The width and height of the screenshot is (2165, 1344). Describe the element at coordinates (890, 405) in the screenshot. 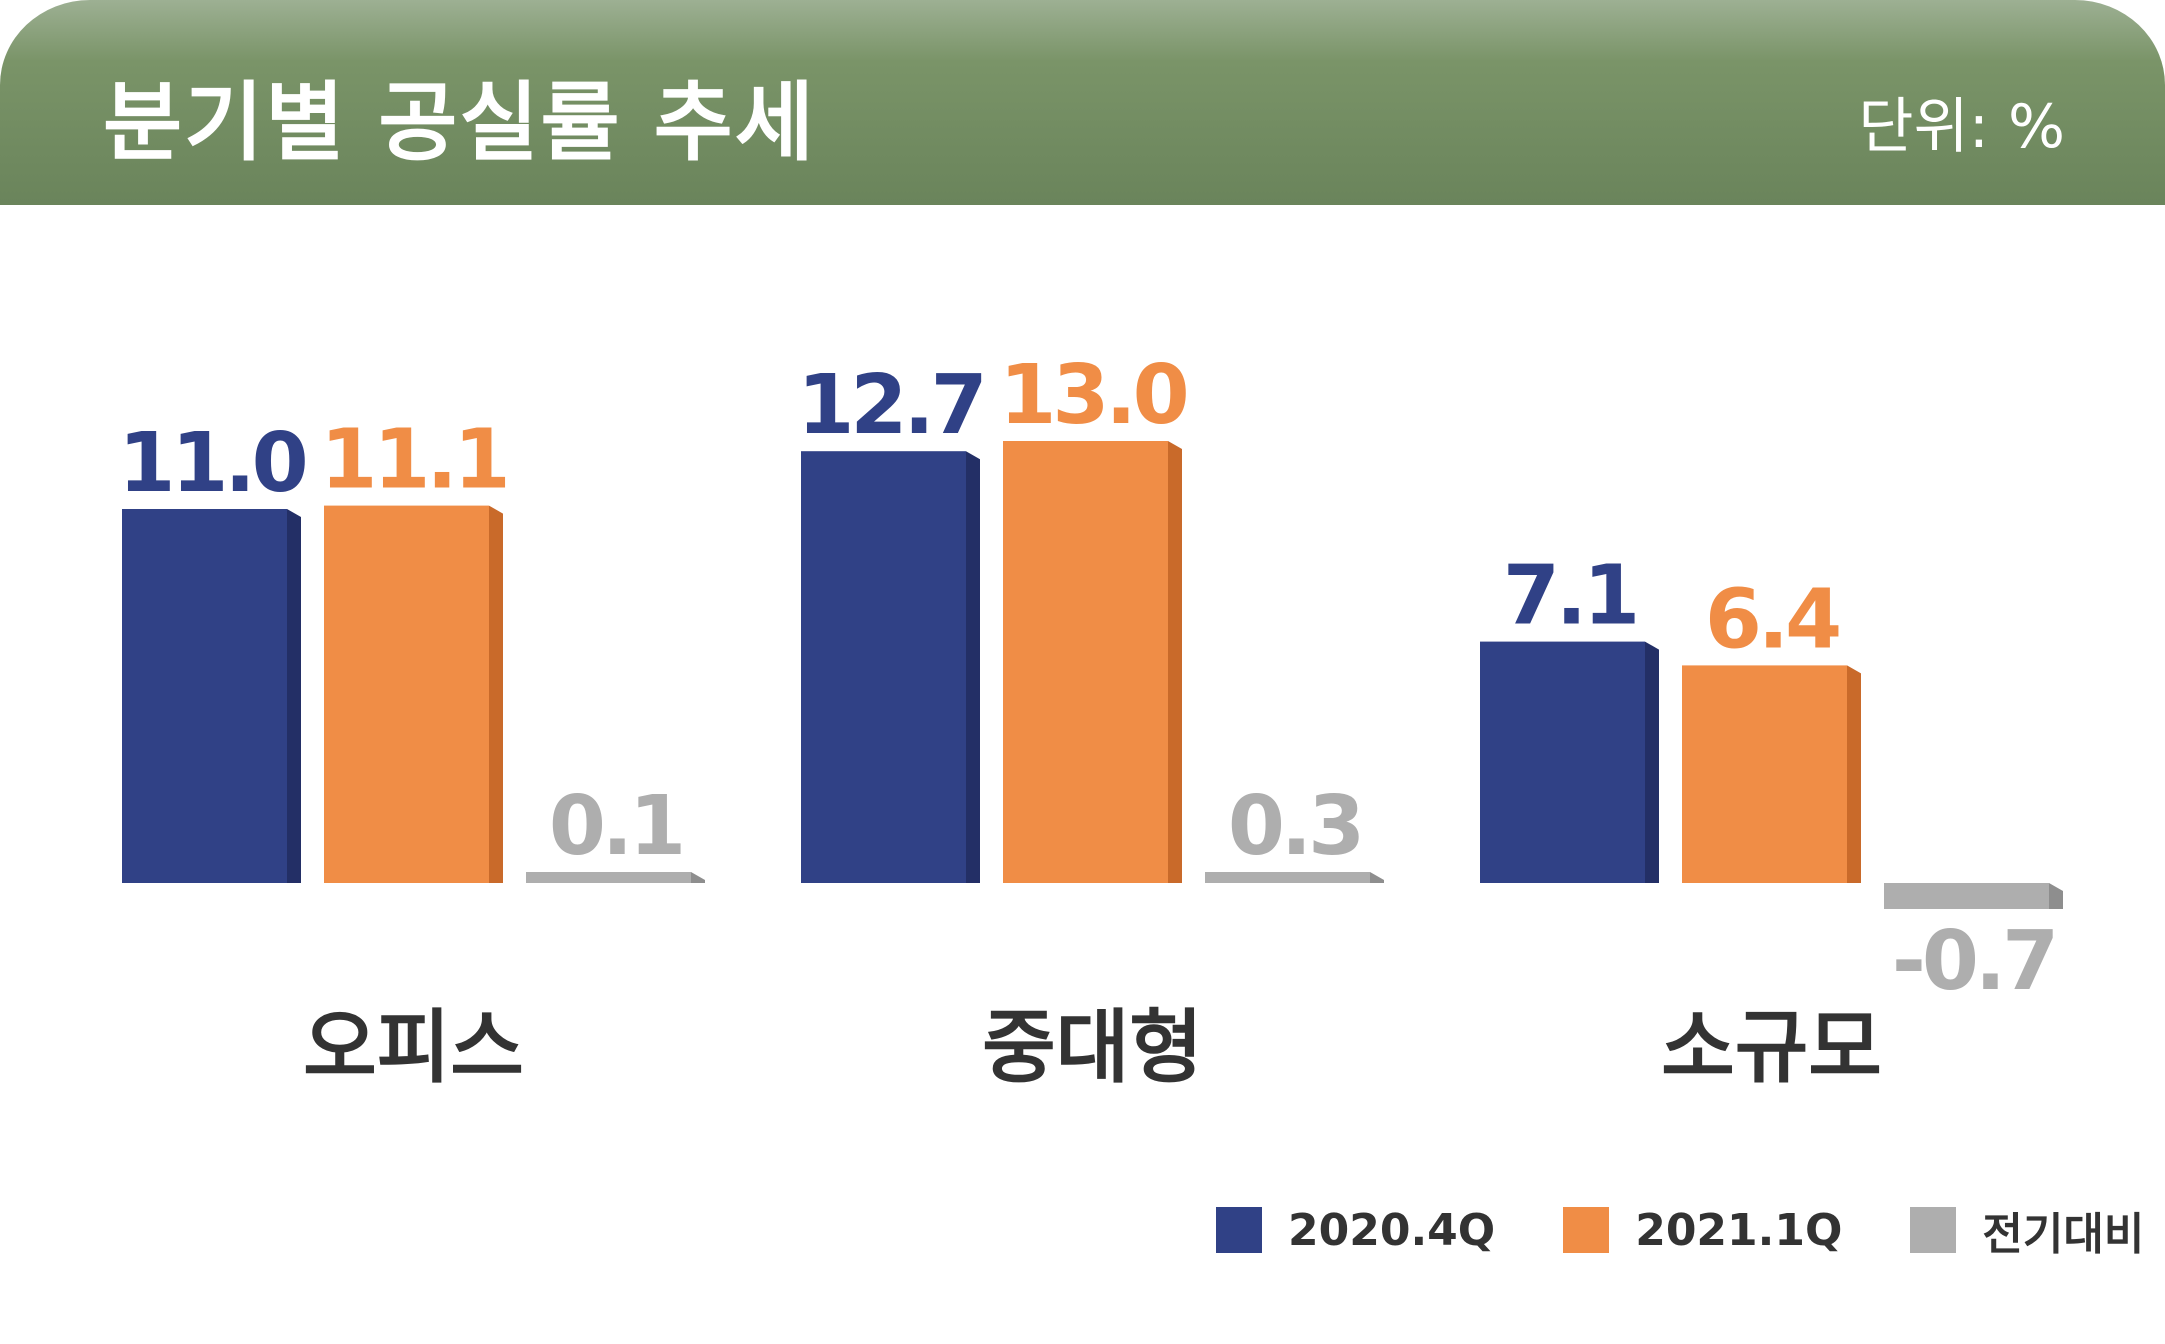

I see `value-label-0-1: 12.7` at that location.